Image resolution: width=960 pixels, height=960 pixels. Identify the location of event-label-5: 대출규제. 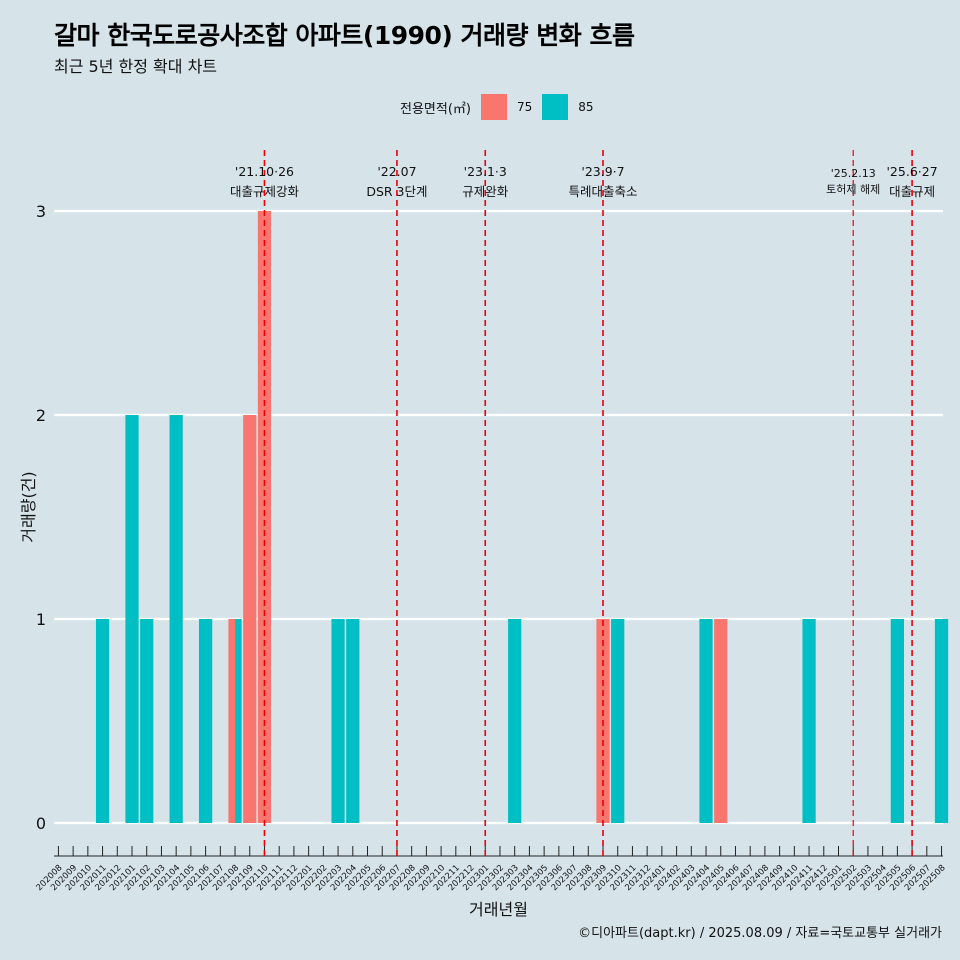
(912, 191).